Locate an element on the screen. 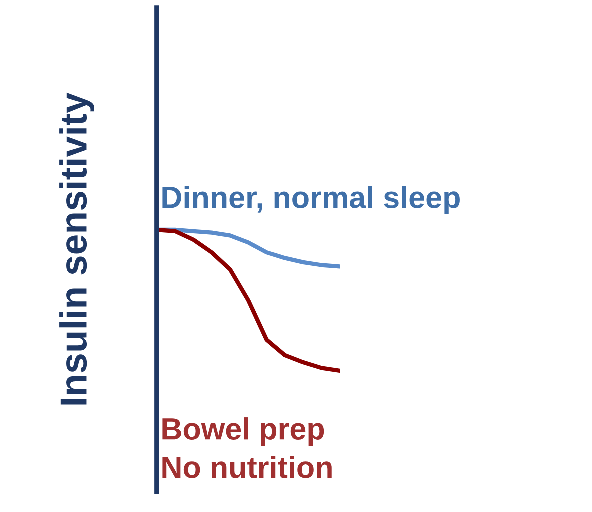 This screenshot has height=512, width=592. series-label: Bowel prep No nutrition is located at coordinates (247, 448).